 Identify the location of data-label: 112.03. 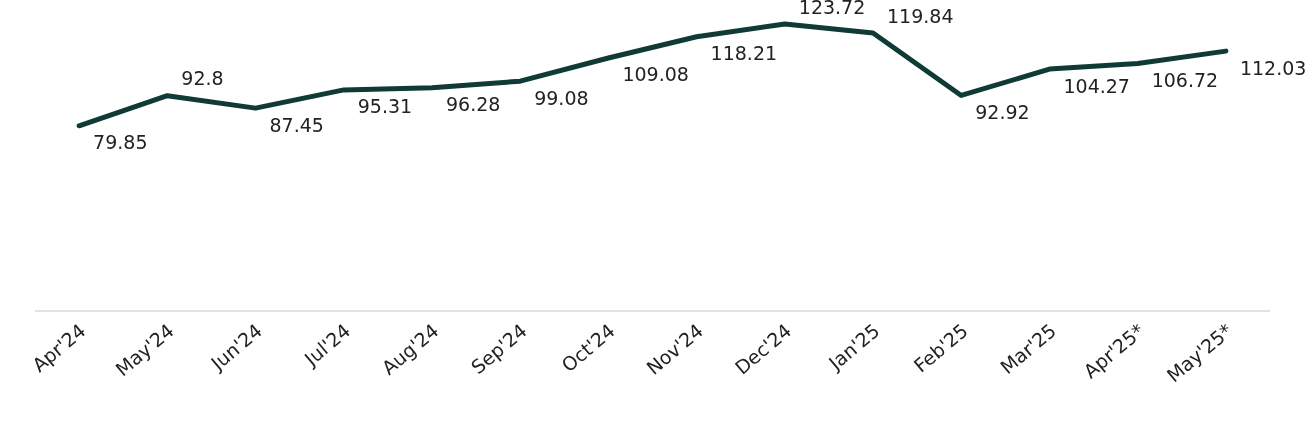
(1273, 67).